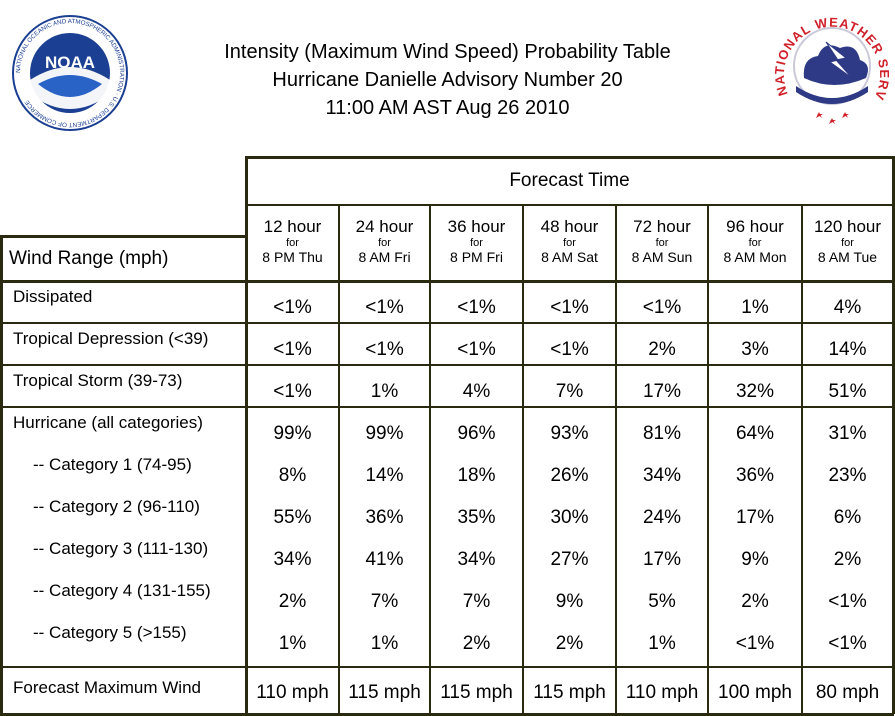 This screenshot has height=716, width=895. What do you see at coordinates (569, 226) in the screenshot?
I see `column-hour: 48 hour` at bounding box center [569, 226].